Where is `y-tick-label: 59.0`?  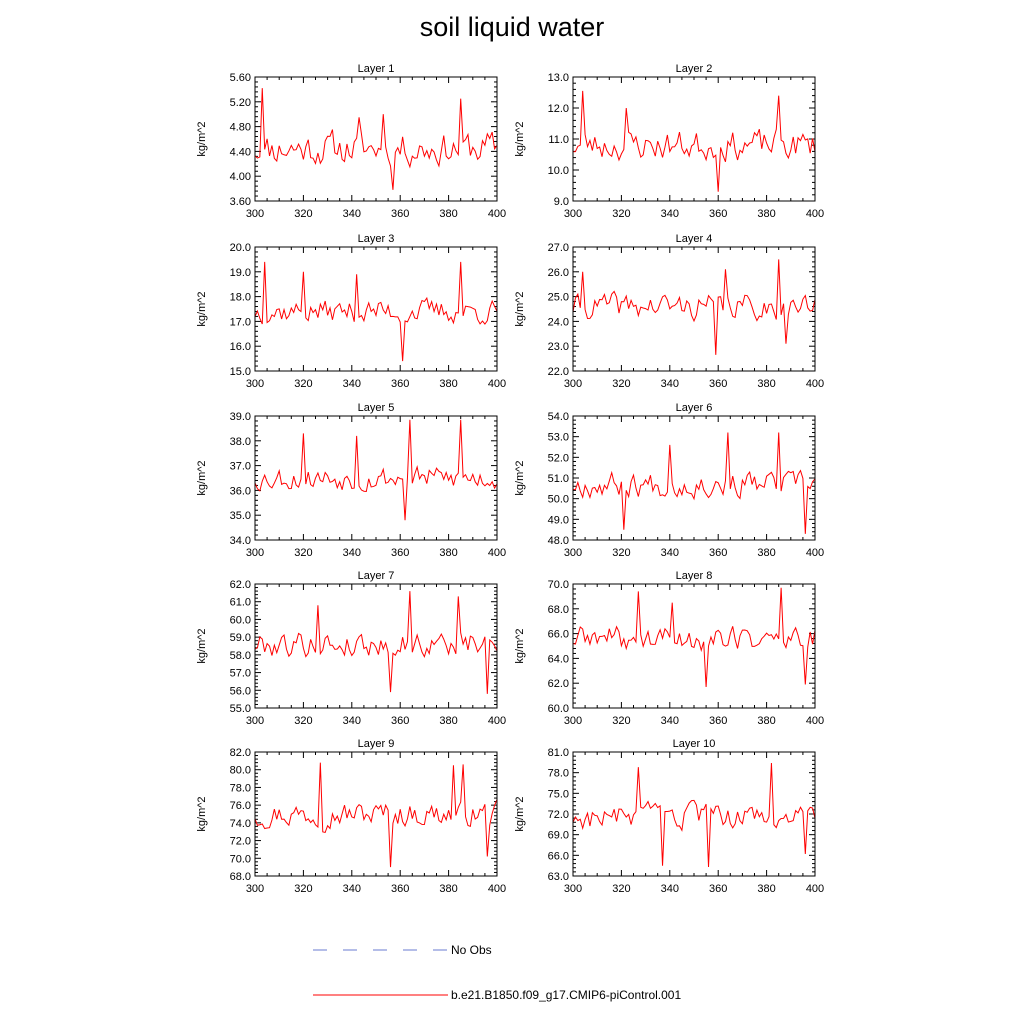
y-tick-label: 59.0 is located at coordinates (240, 638).